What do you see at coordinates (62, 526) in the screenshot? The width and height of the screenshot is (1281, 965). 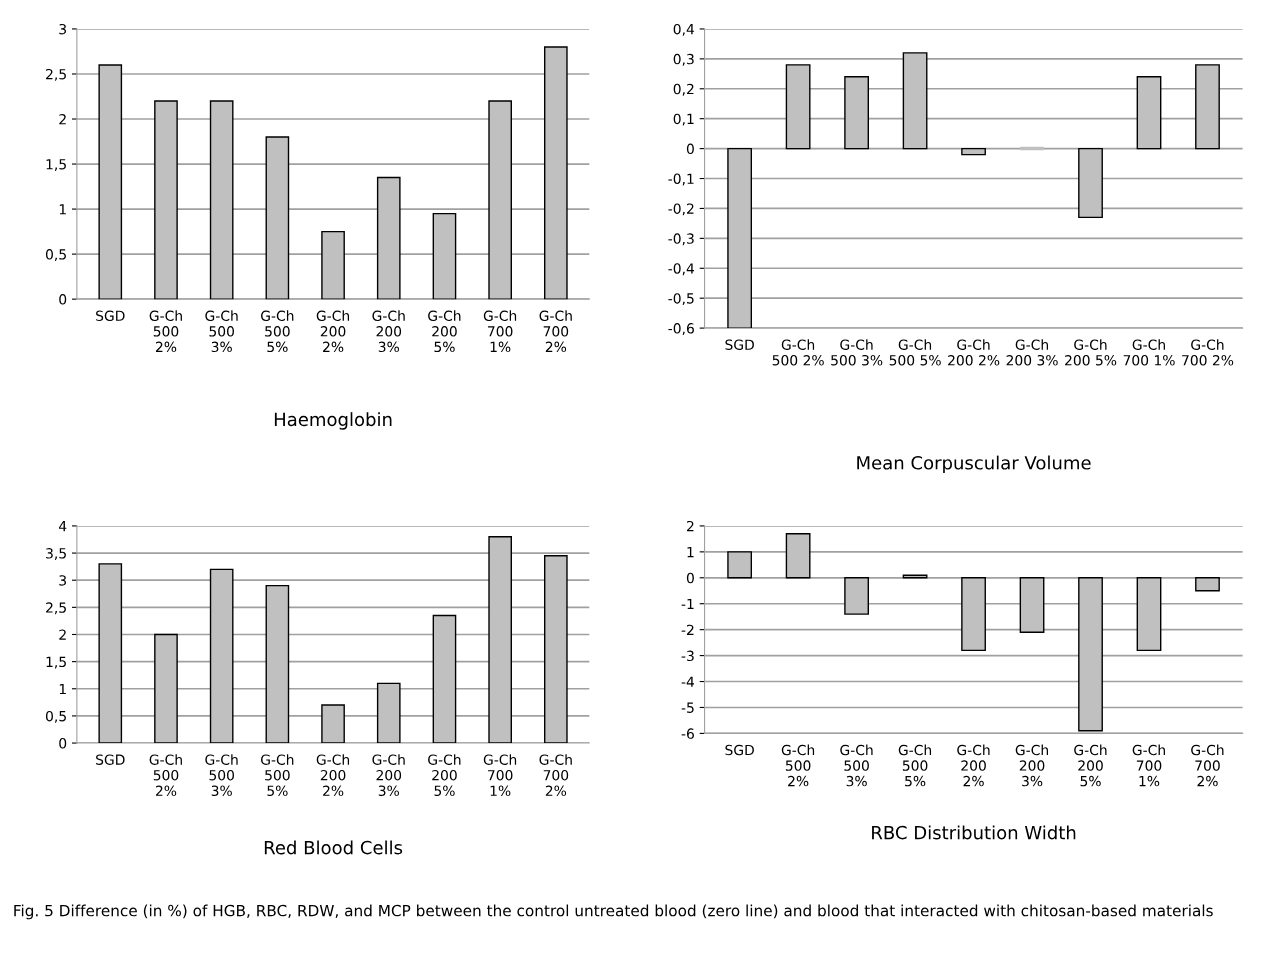 I see `y-tick-label: 4` at bounding box center [62, 526].